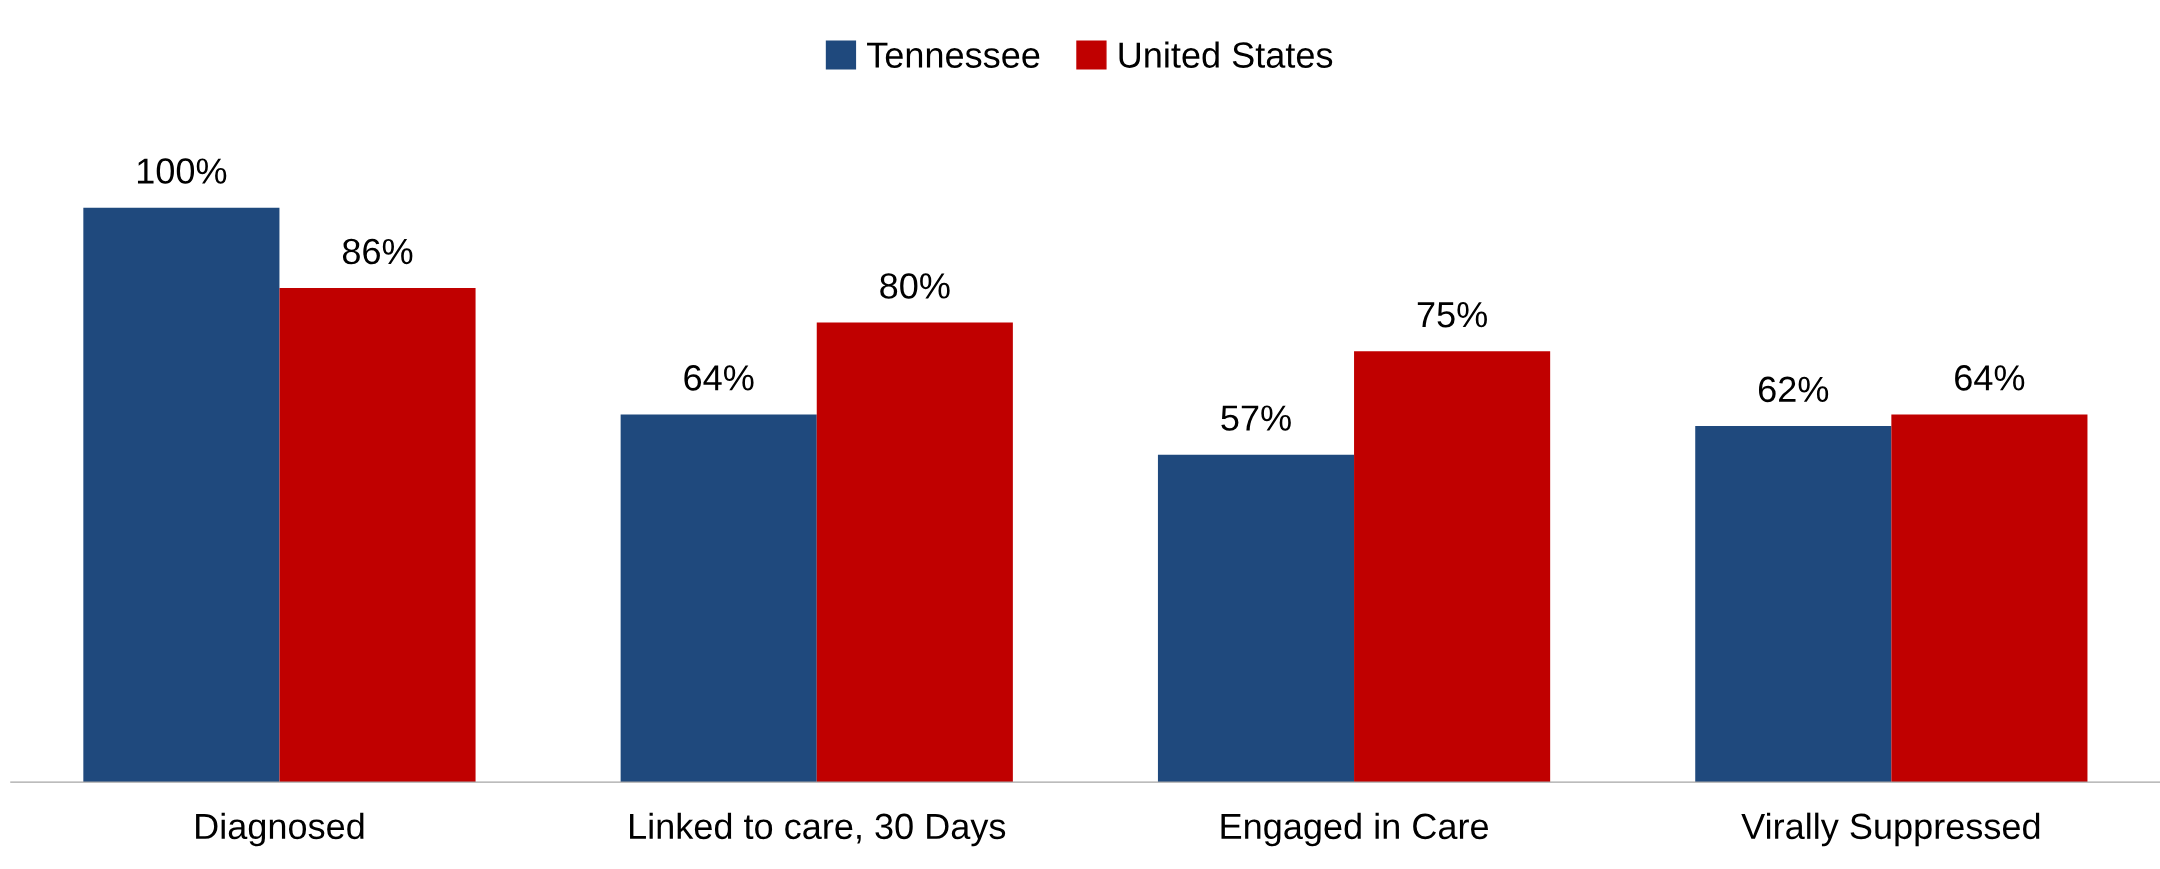 Image resolution: width=2160 pixels, height=869 pixels. What do you see at coordinates (818, 829) in the screenshot?
I see `x-tick-label: Linked to care, 30 Days` at bounding box center [818, 829].